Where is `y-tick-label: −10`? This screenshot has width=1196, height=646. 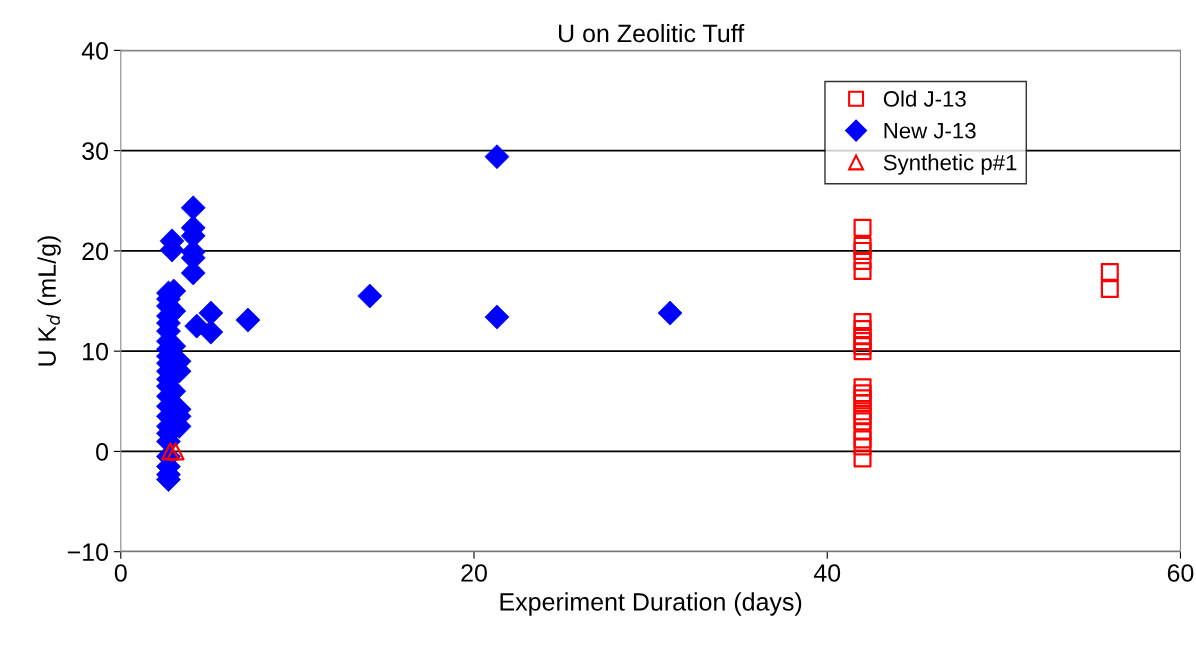
y-tick-label: −10 is located at coordinates (88, 552).